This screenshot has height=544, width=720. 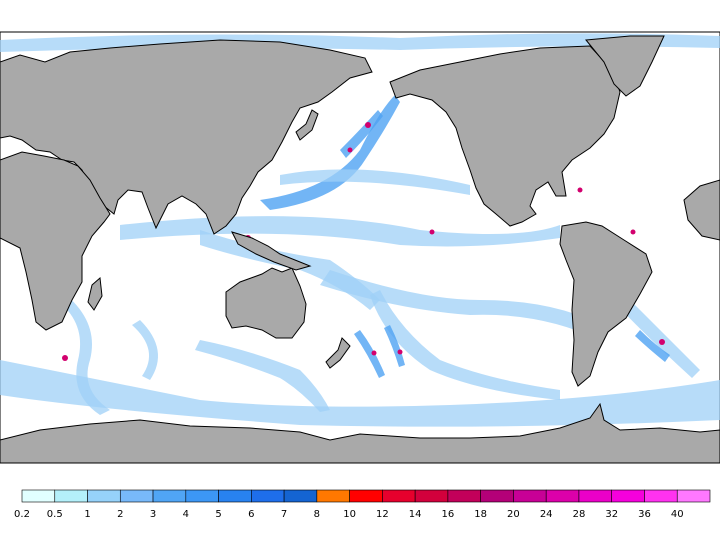 I want to click on colorbar-label: 0.5, so click(x=55, y=514).